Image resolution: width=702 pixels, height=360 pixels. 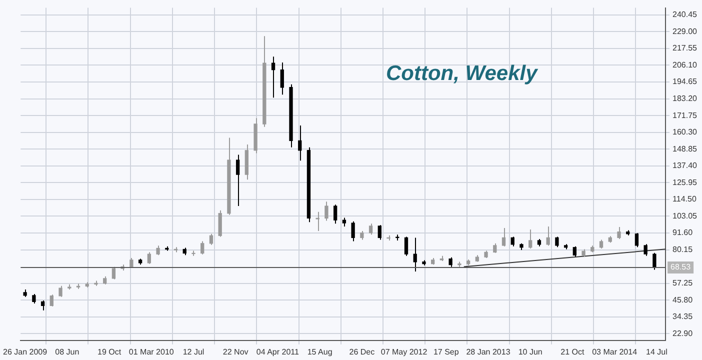 What do you see at coordinates (685, 182) in the screenshot?
I see `y-tick-label: 125.95` at bounding box center [685, 182].